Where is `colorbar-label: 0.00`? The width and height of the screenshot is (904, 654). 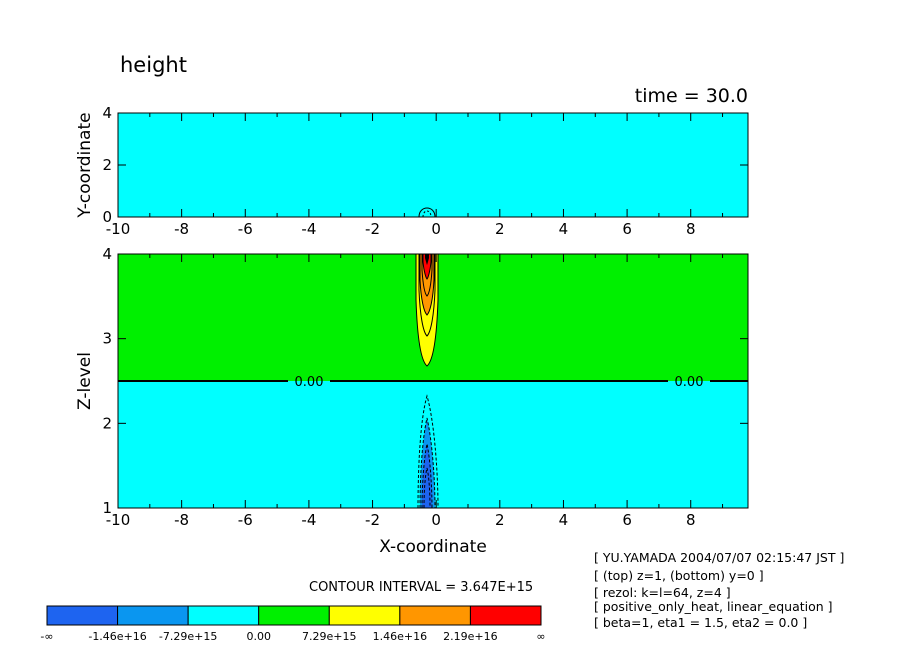
colorbar-label: 0.00 is located at coordinates (258, 636).